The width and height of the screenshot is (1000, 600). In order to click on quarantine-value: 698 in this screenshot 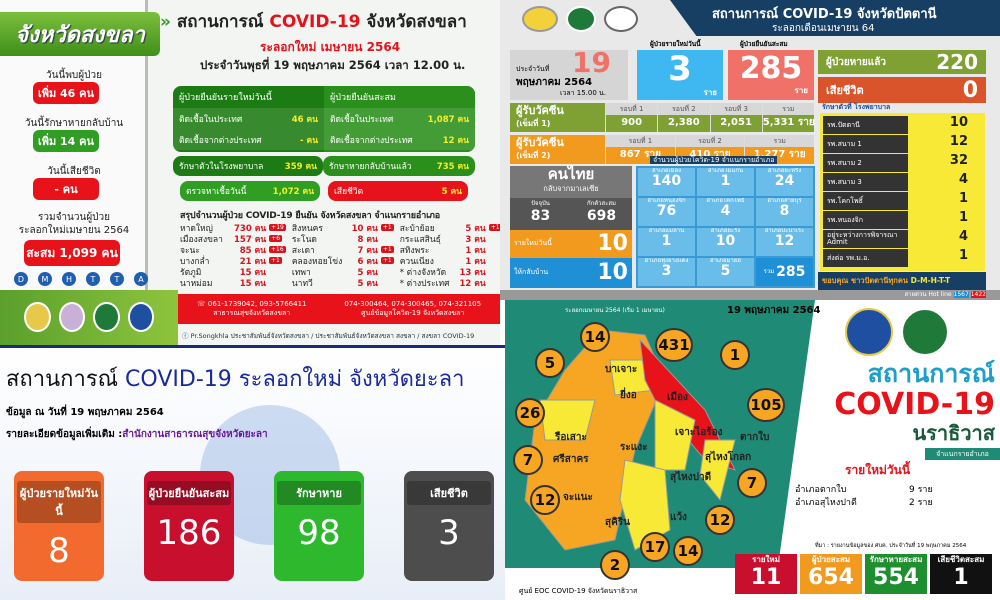, I will do `click(601, 215)`.